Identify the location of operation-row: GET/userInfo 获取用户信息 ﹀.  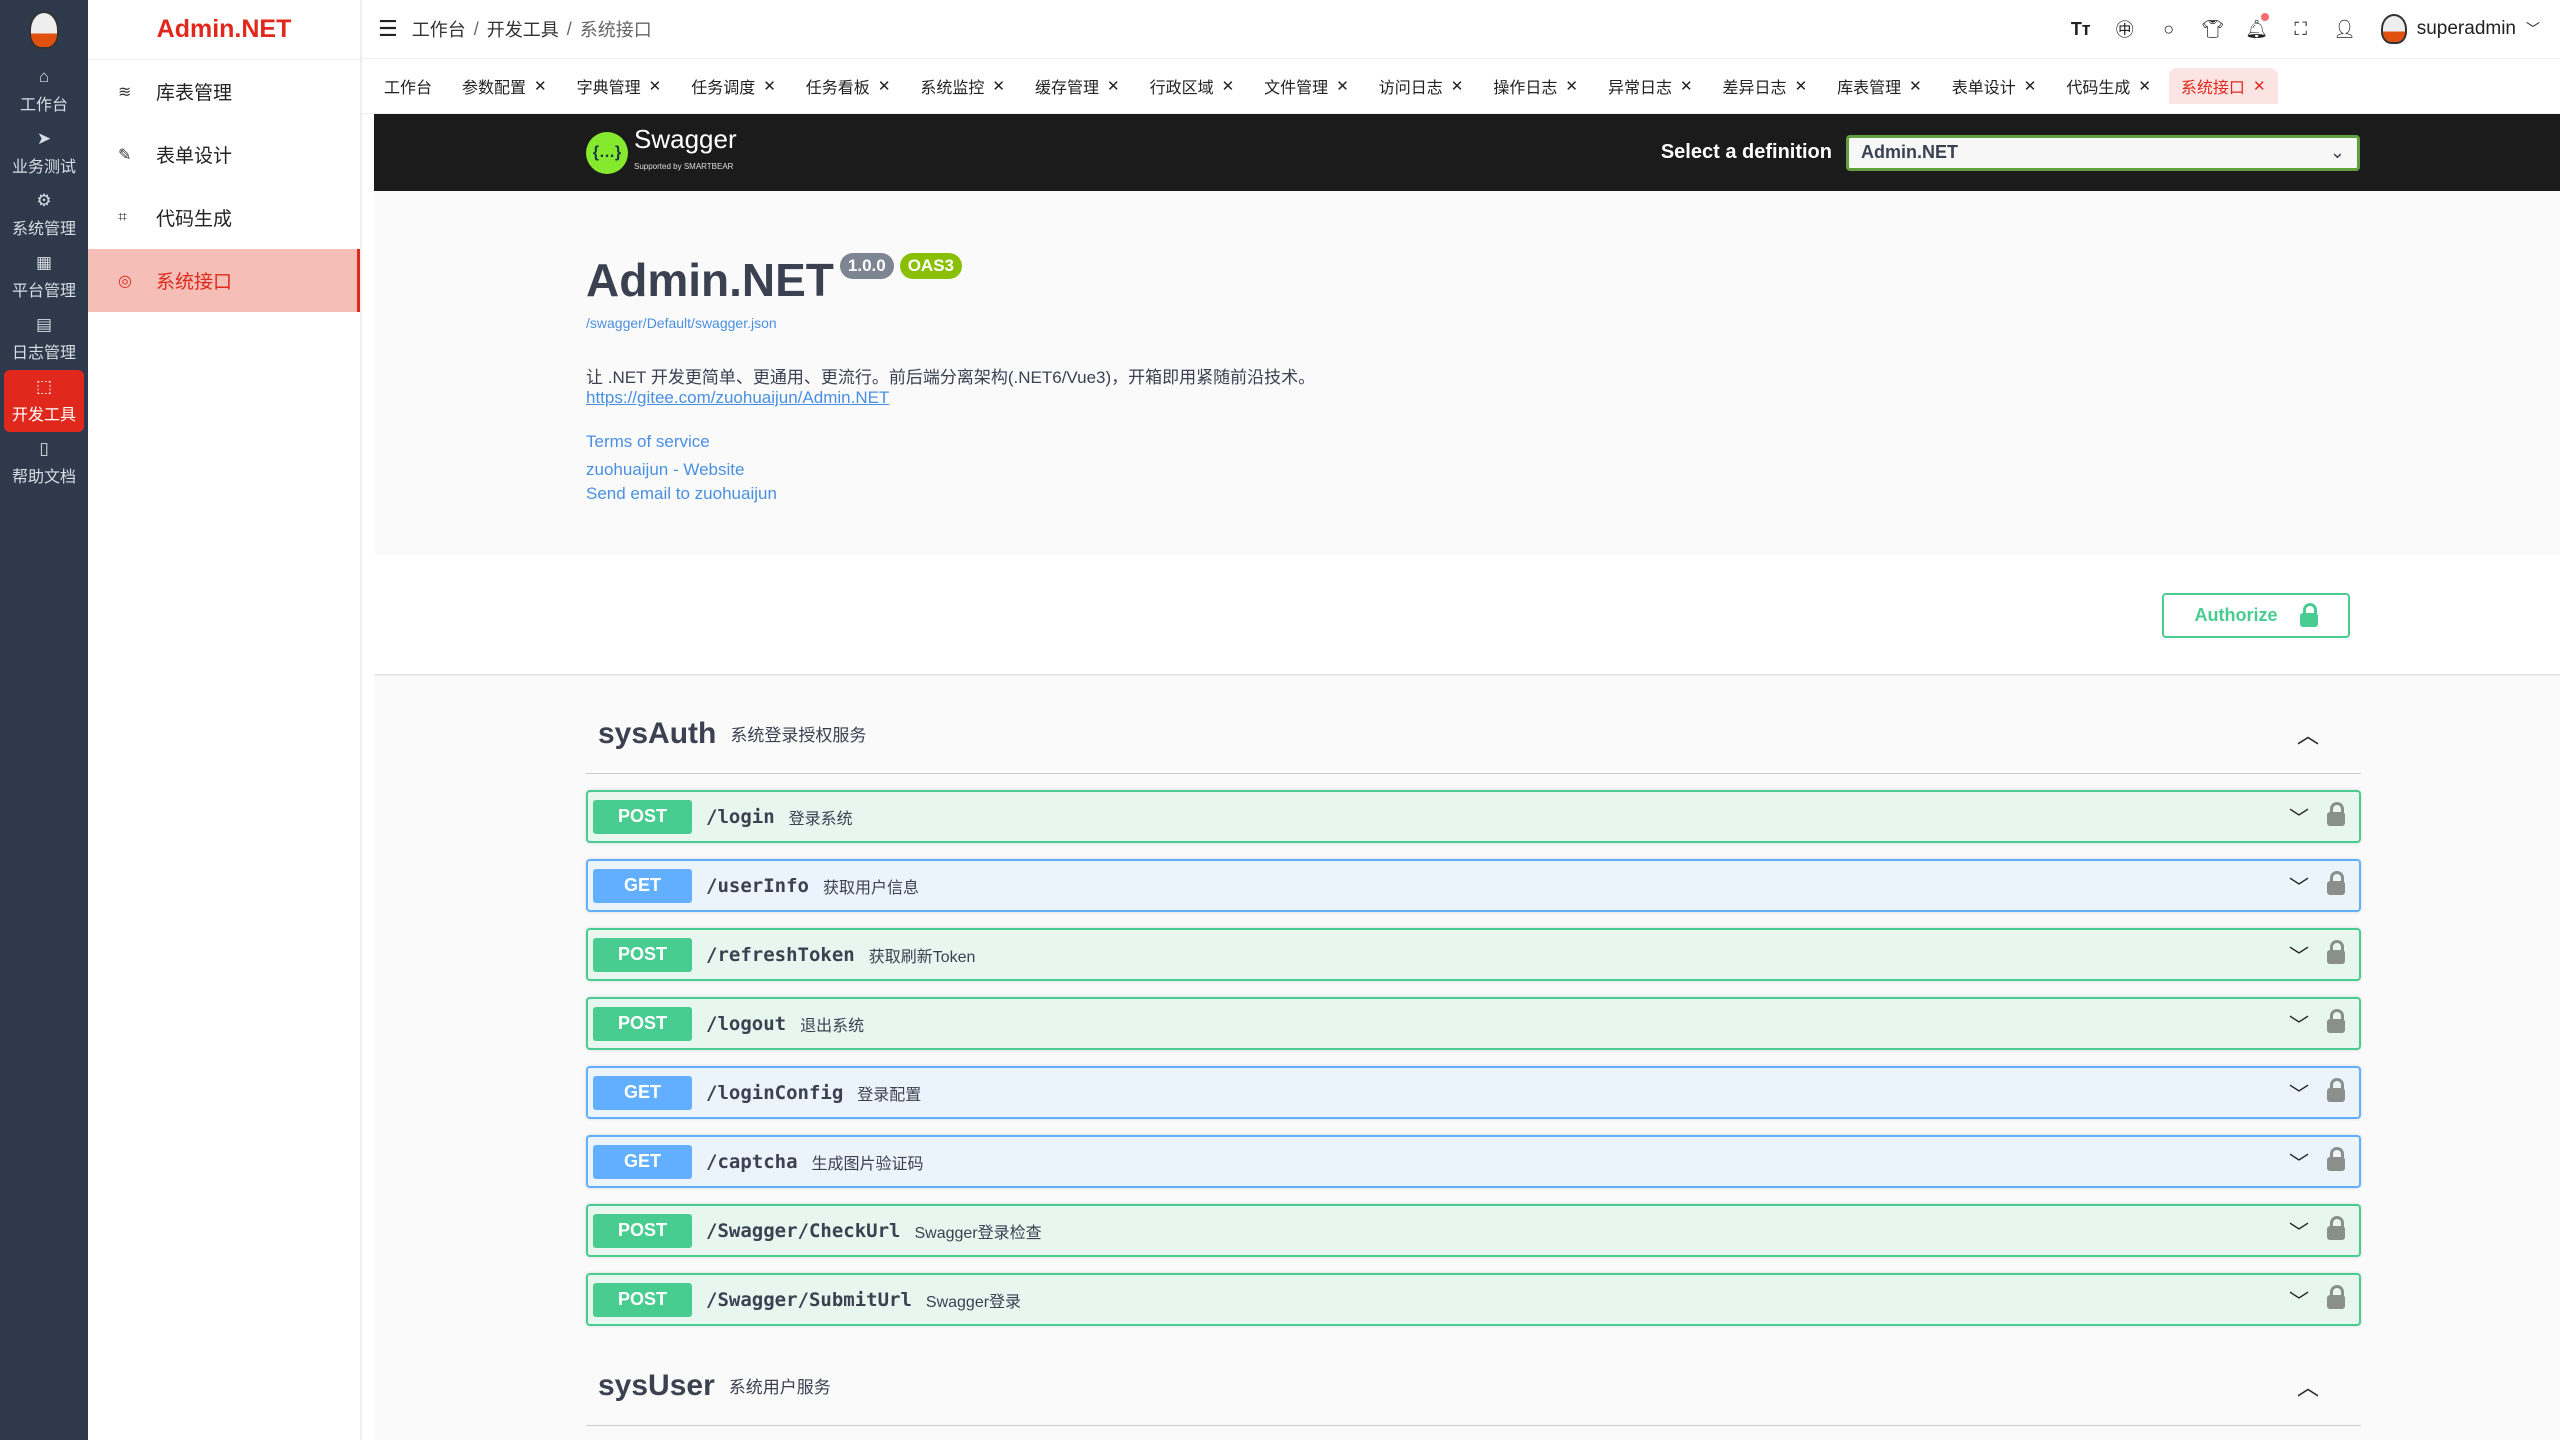
(1473, 885).